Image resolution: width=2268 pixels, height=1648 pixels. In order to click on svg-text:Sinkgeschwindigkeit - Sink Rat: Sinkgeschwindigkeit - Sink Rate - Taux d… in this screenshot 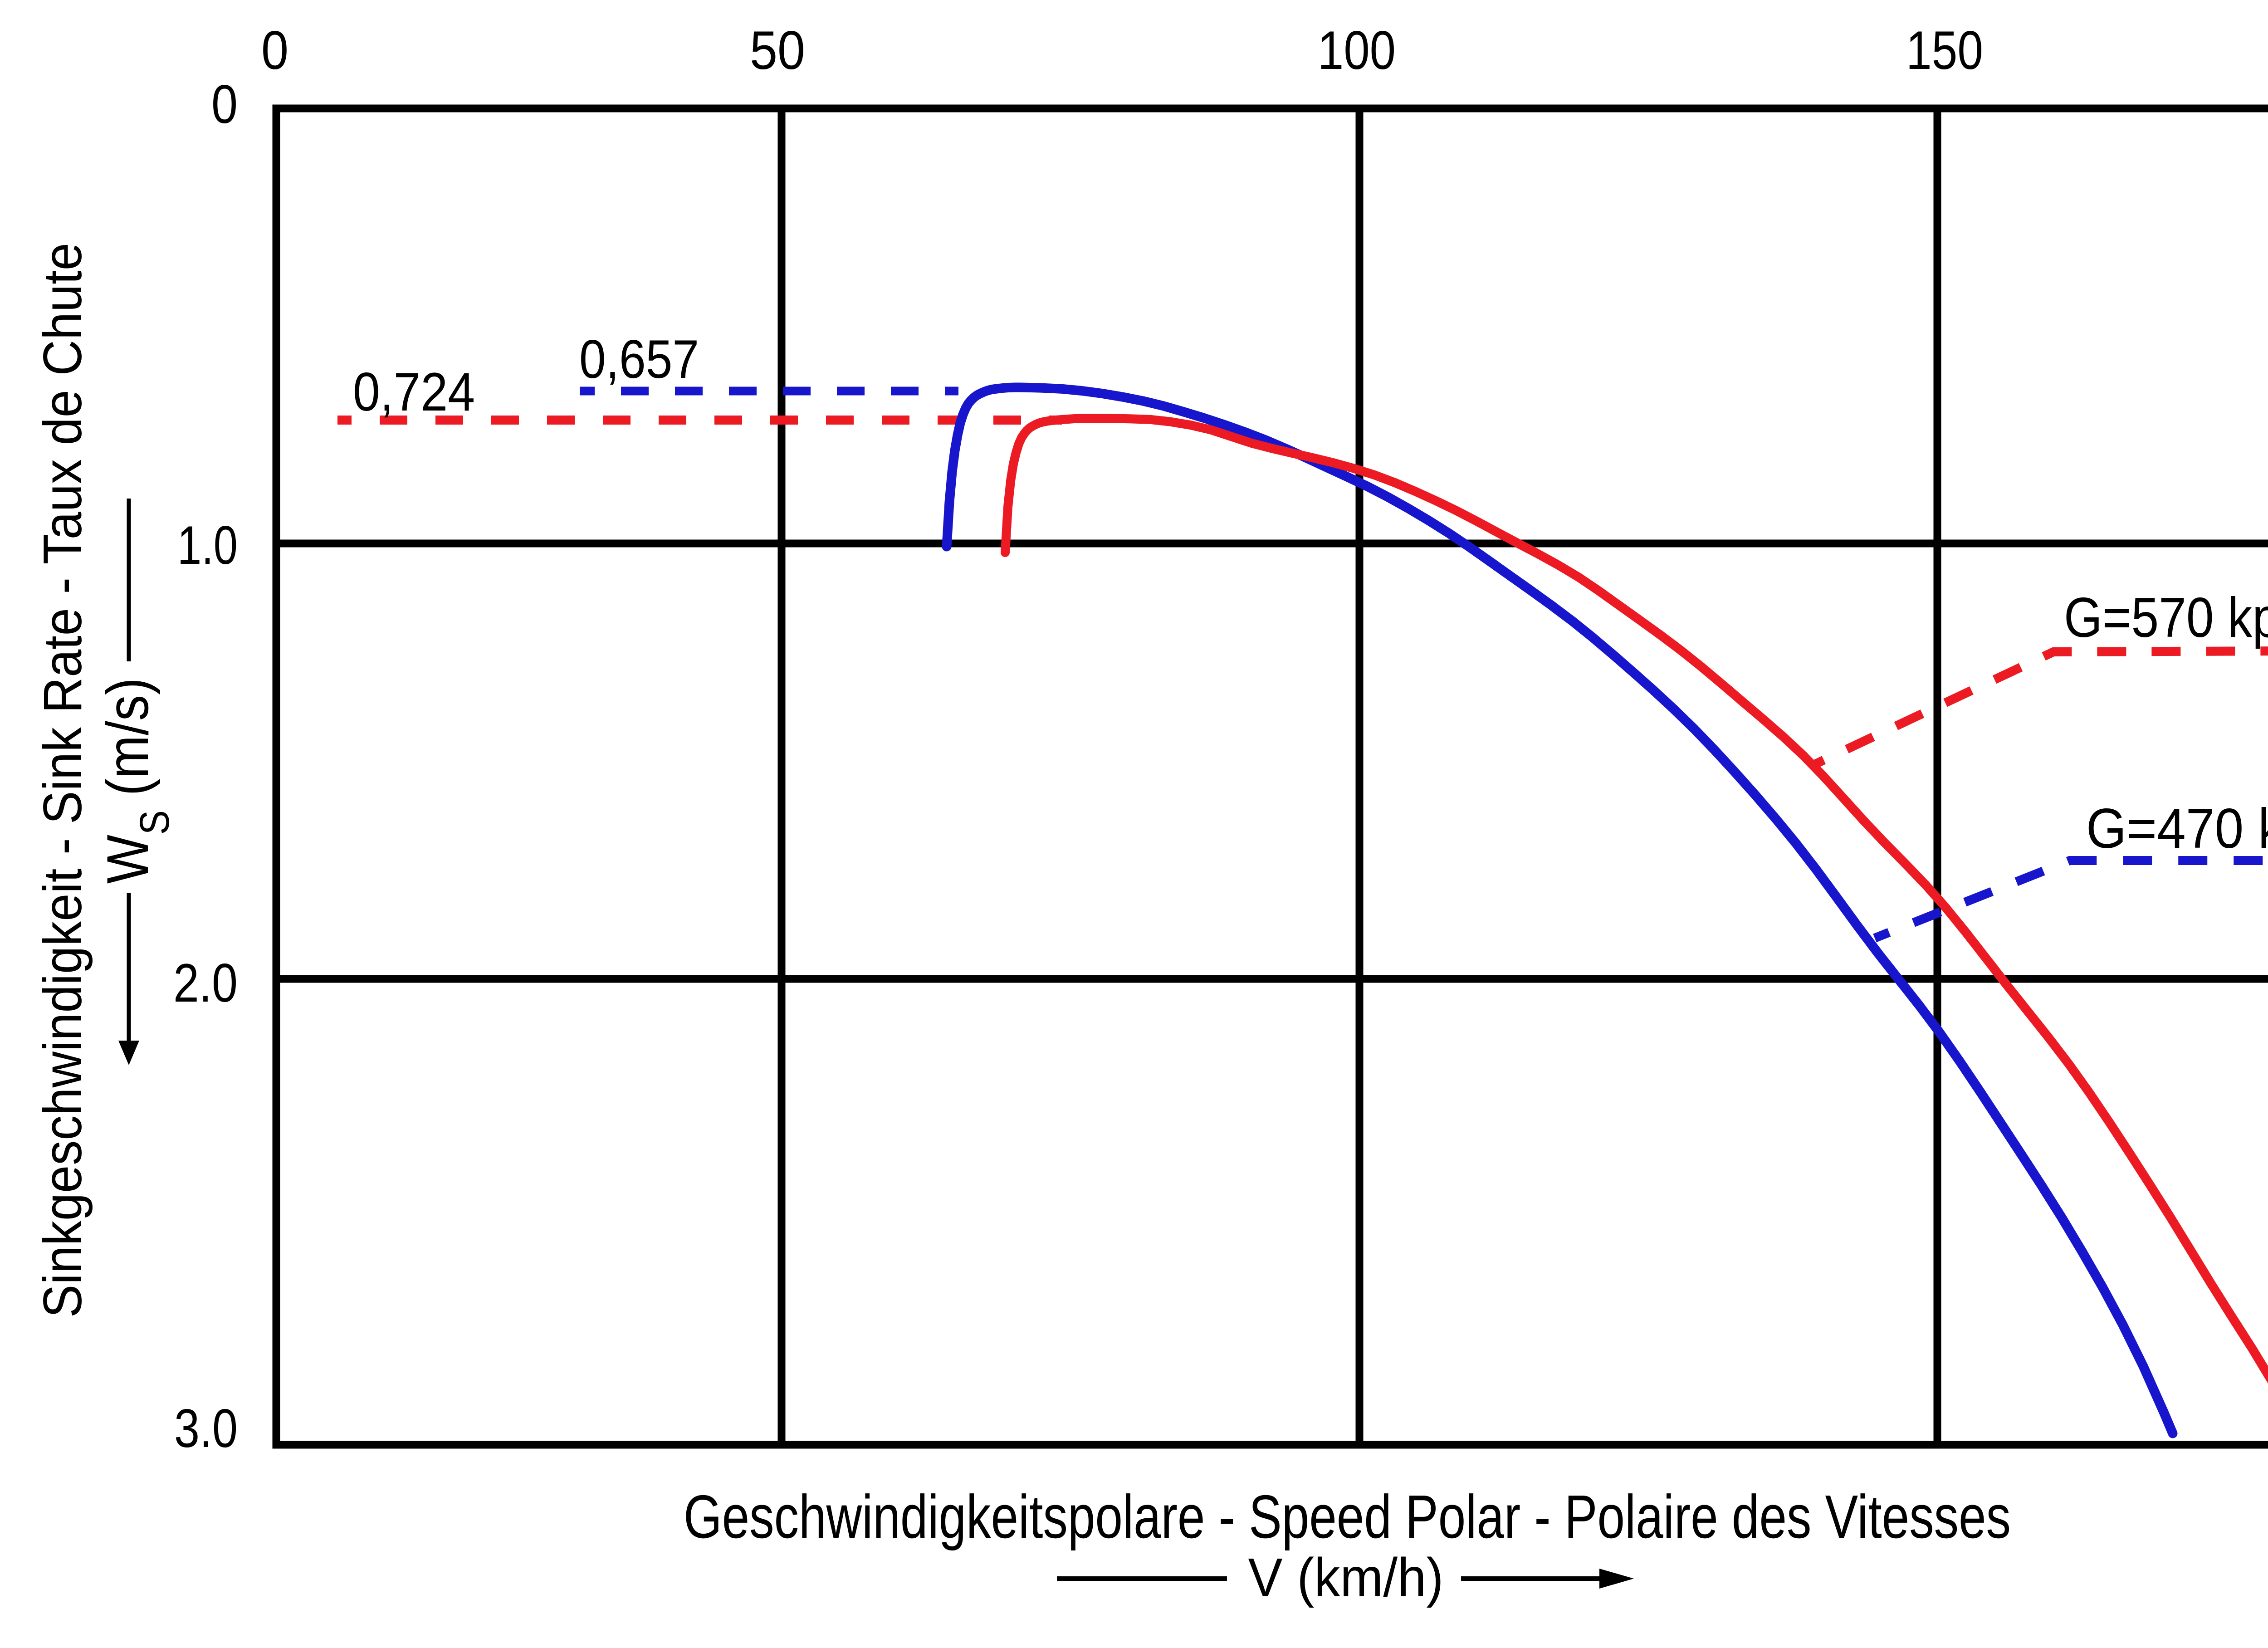, I will do `click(63, 780)`.